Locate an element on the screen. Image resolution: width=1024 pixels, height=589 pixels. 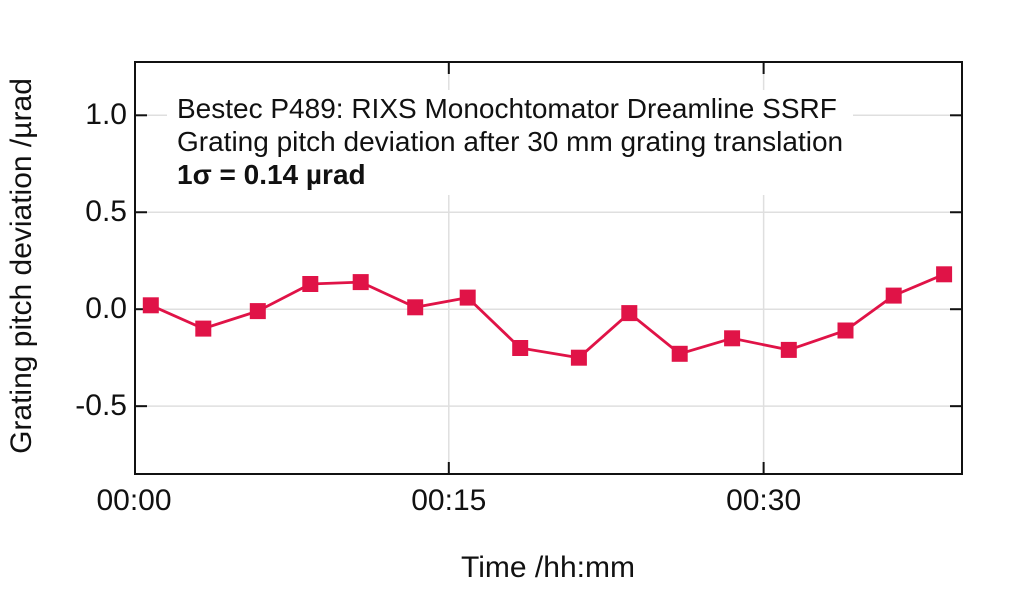
x-axis-title: Time /hh:mm is located at coordinates (548, 567).